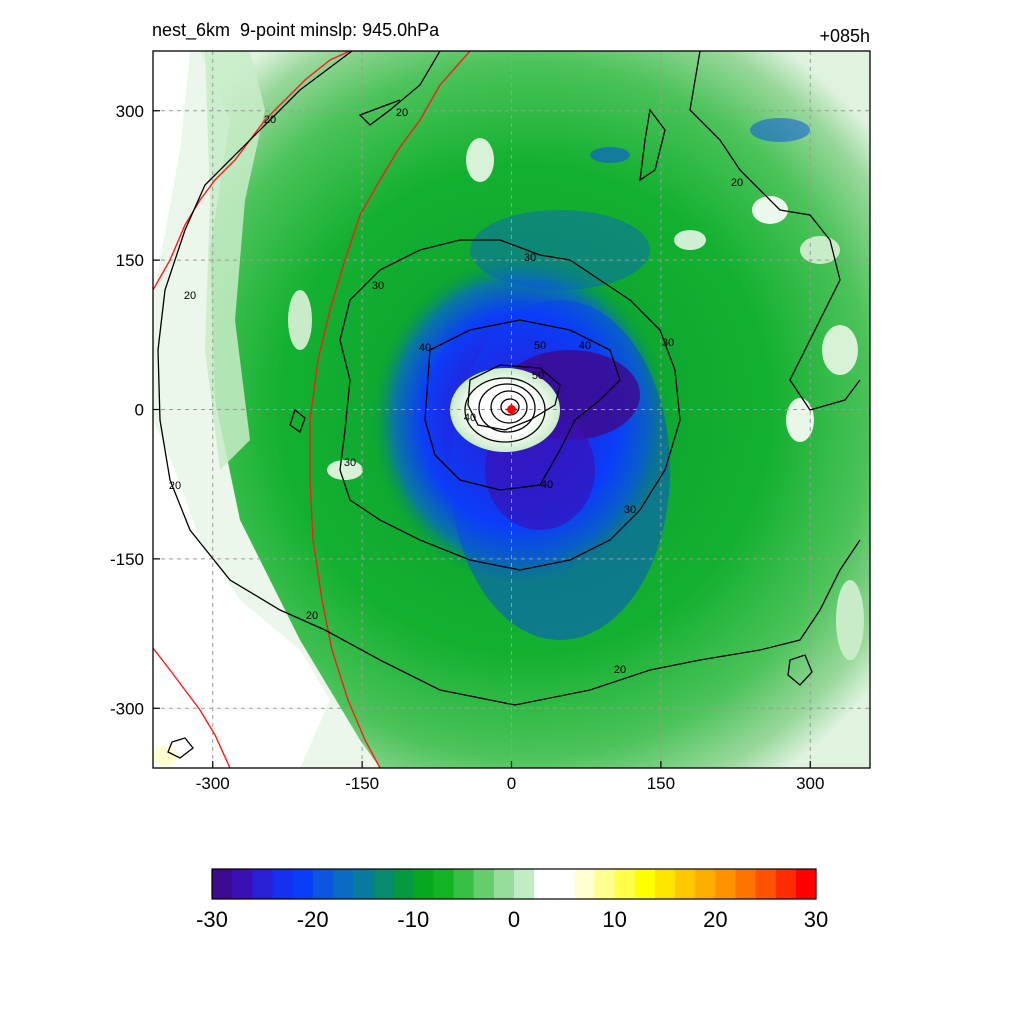 This screenshot has width=1024, height=1024. What do you see at coordinates (213, 783) in the screenshot?
I see `x-tick-label: -300` at bounding box center [213, 783].